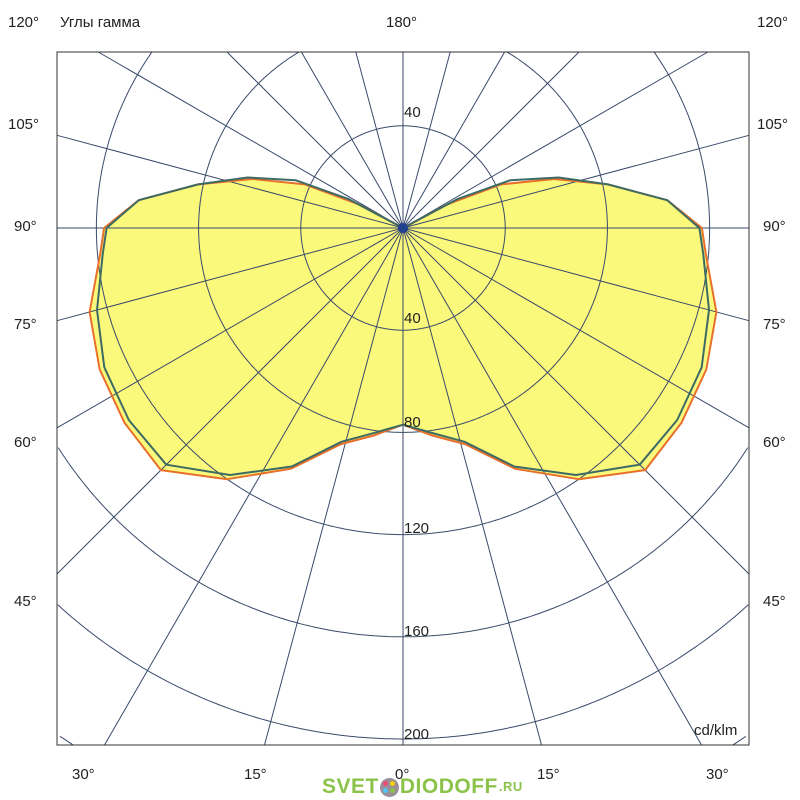  I want to click on angle-label-right-45: 45°, so click(774, 601).